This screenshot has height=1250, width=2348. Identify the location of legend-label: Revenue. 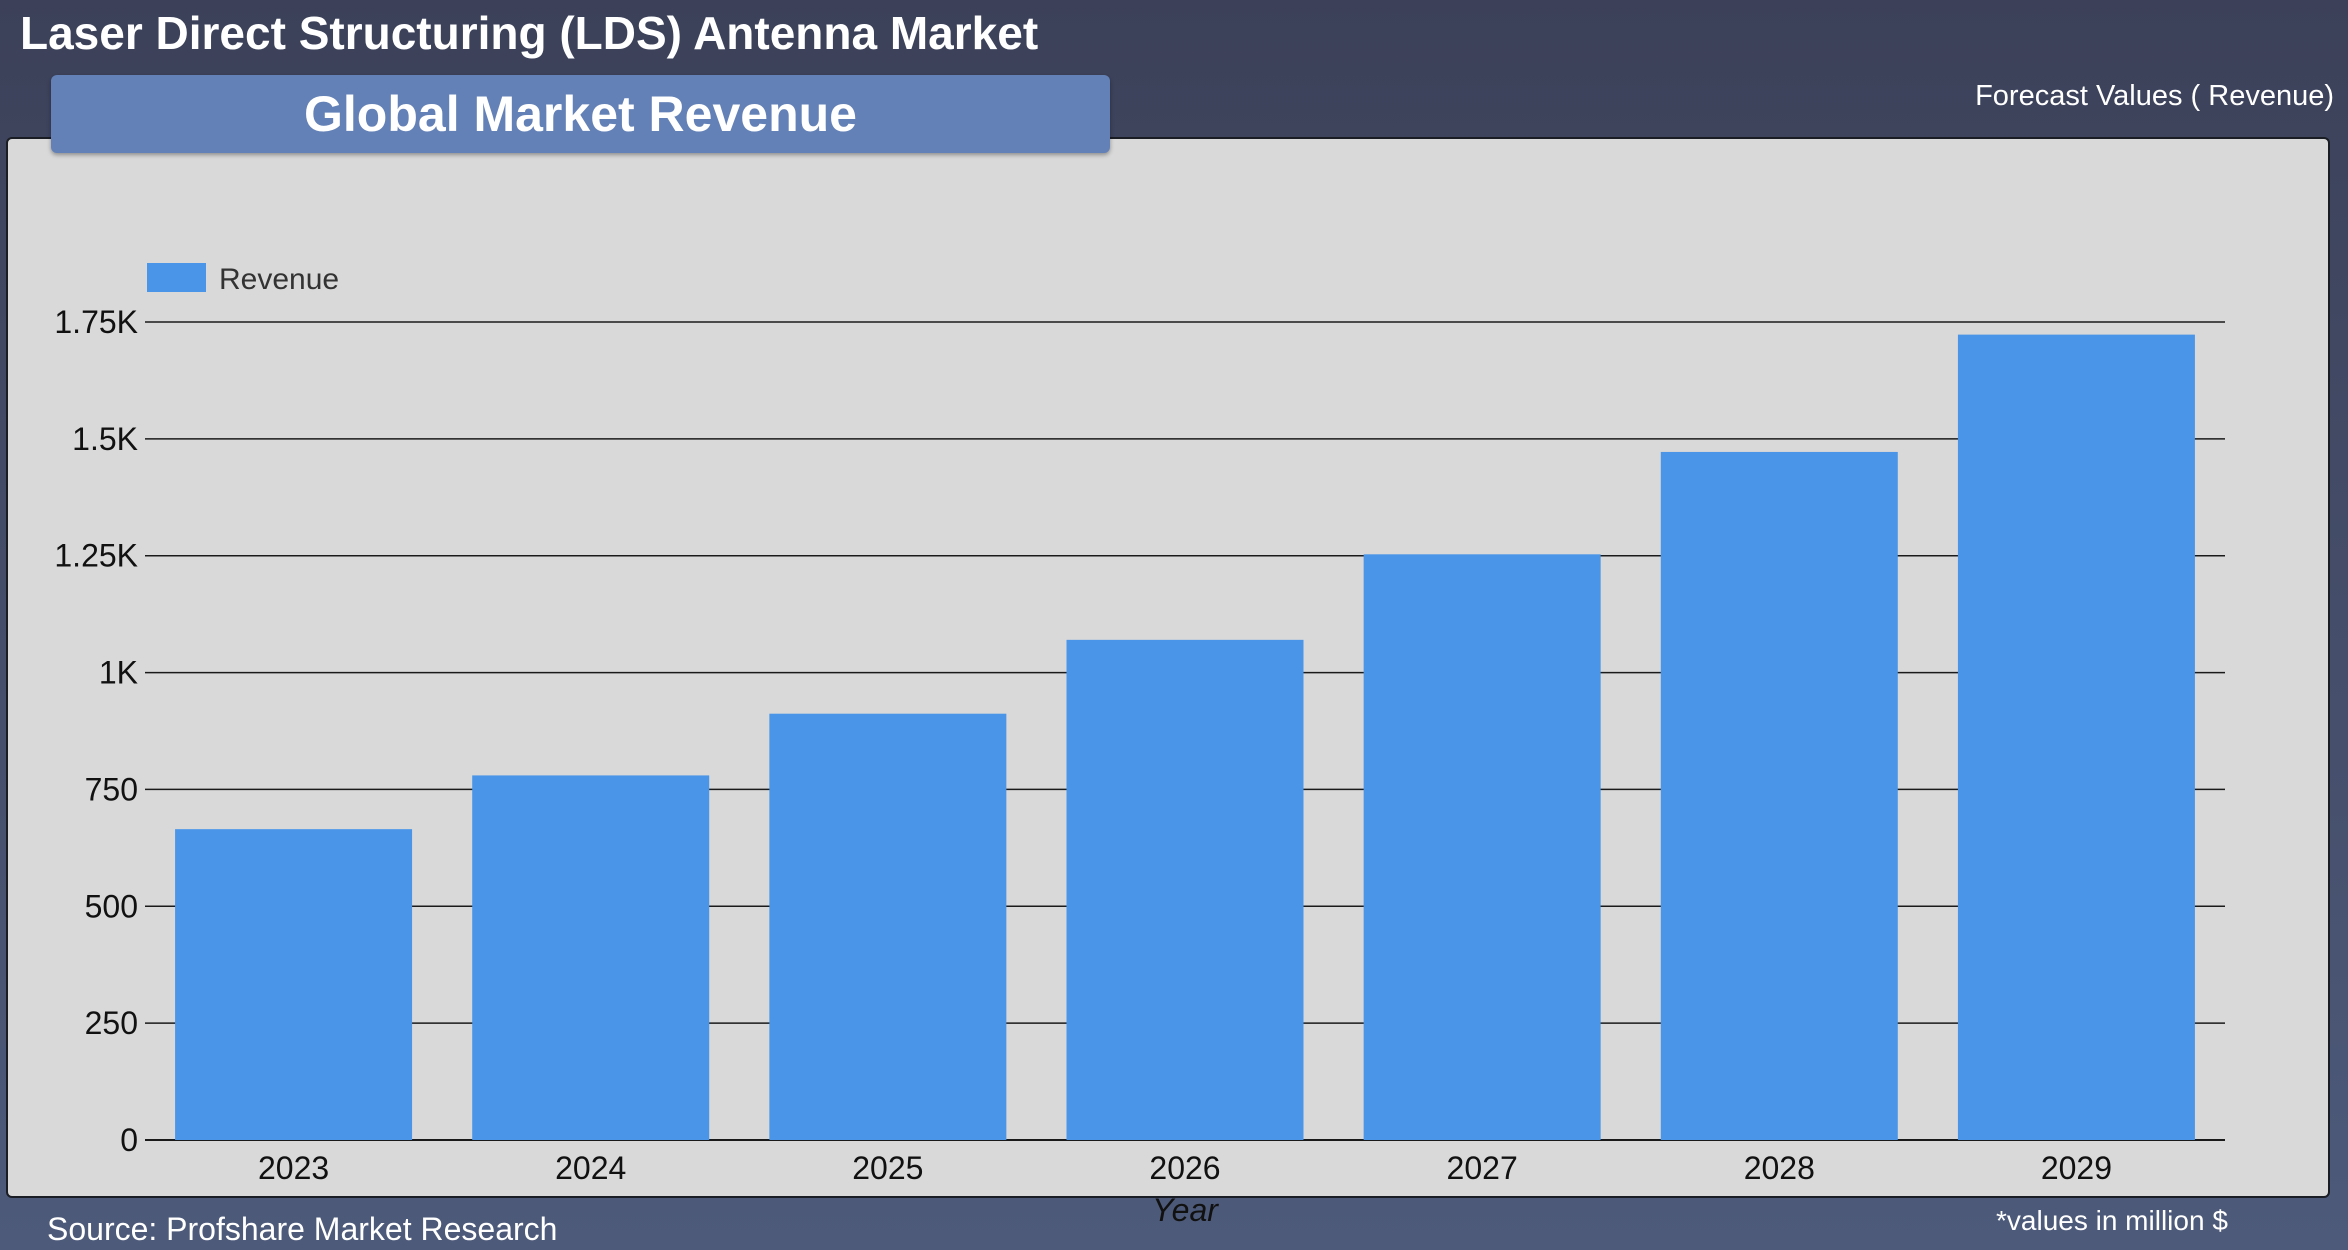
(279, 279).